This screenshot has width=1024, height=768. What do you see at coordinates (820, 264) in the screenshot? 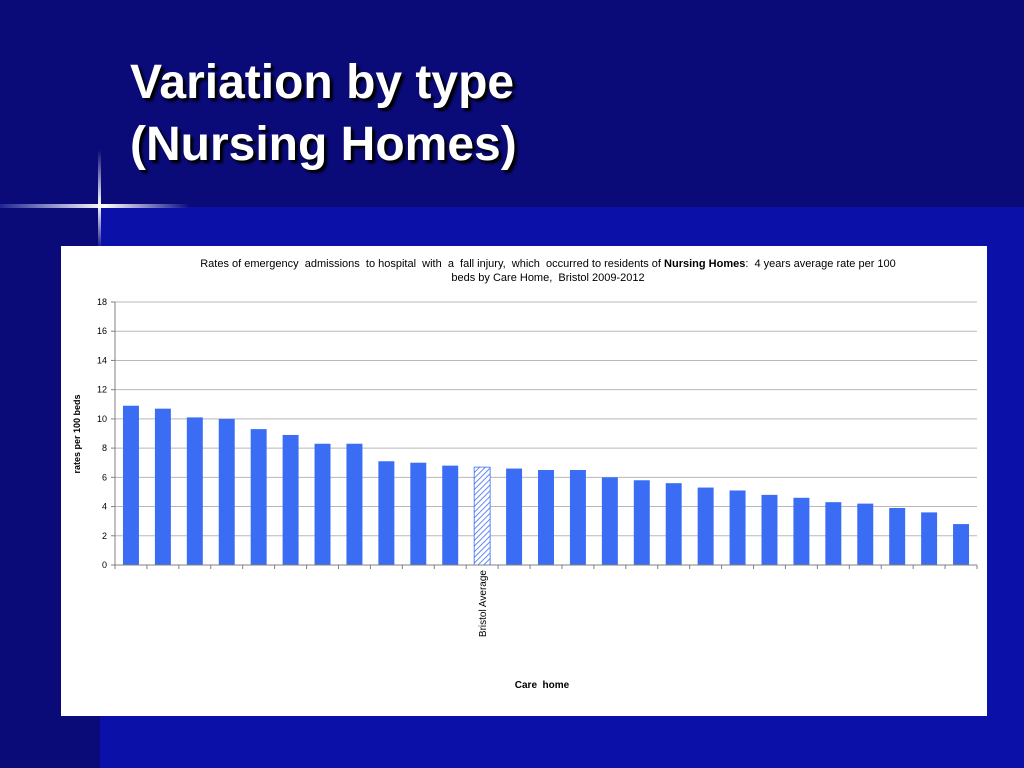
I see `chart-title-suffix: : 4 years average rate per 100` at bounding box center [820, 264].